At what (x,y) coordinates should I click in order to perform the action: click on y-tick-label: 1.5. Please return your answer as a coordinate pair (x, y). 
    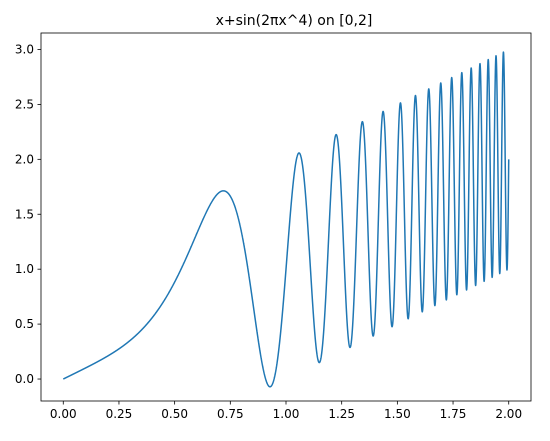
    Looking at the image, I should click on (24, 214).